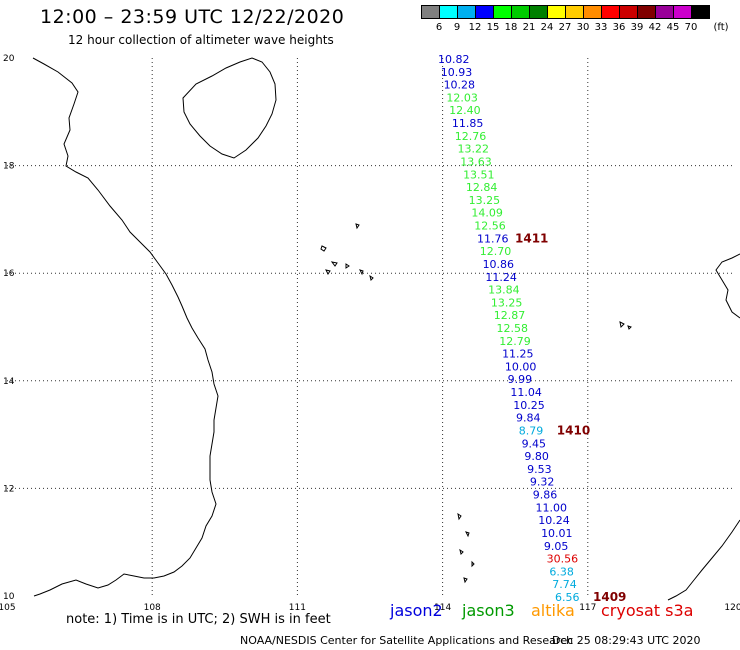 The width and height of the screenshot is (740, 650). What do you see at coordinates (721, 27) in the screenshot?
I see `legend-unit: (ft)` at bounding box center [721, 27].